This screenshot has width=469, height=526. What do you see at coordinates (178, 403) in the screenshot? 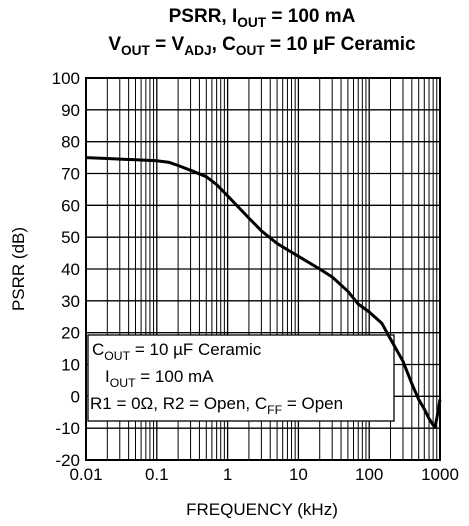
I see `text-run: R1 = 0Ω, R2 = Open, C` at bounding box center [178, 403].